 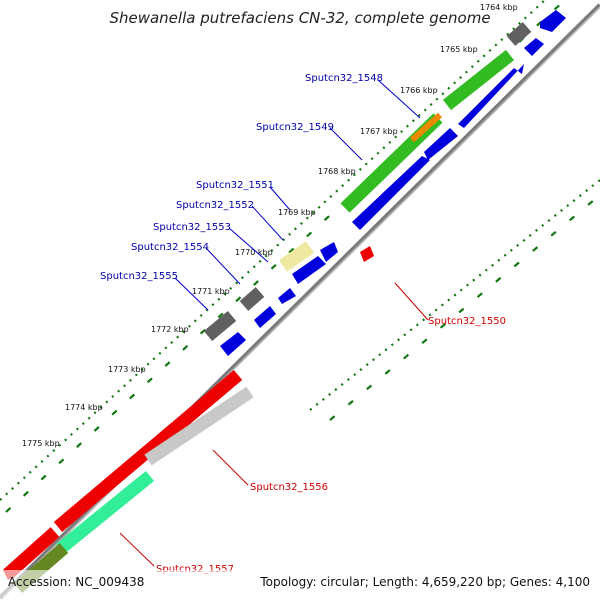 I want to click on gene-1557-bar, so click(x=199, y=426).